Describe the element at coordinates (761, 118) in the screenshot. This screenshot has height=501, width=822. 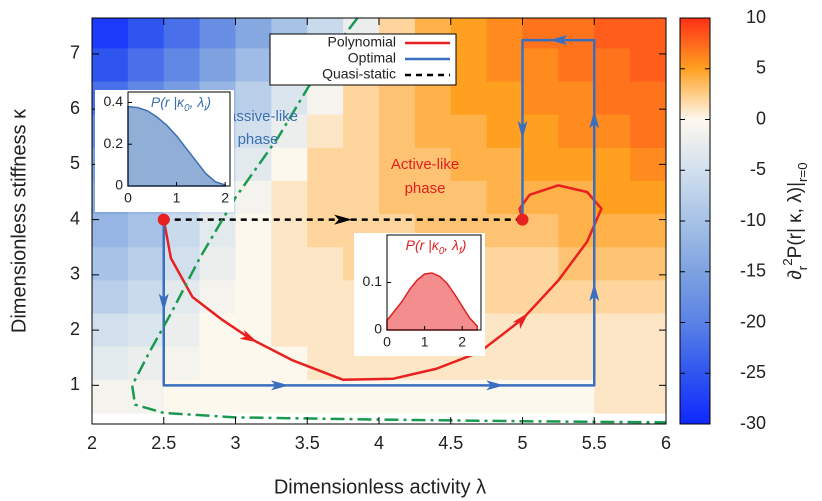
I see `colorbar-tick-label: 0` at that location.